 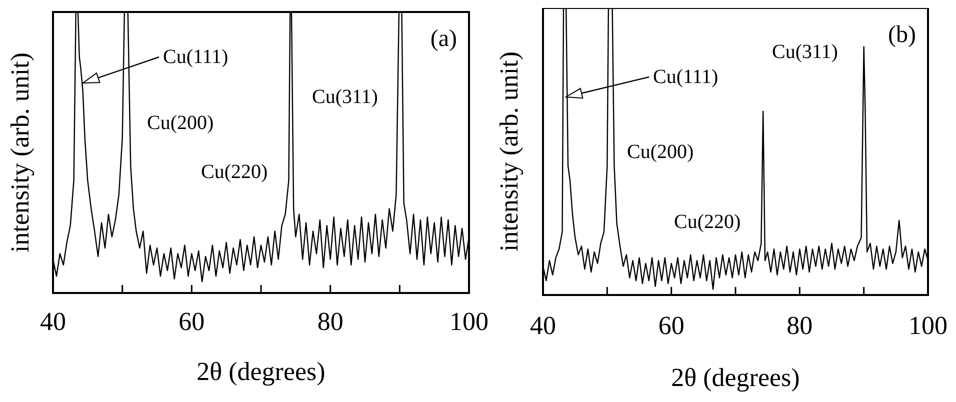 What do you see at coordinates (443, 39) in the screenshot?
I see `annotation: (a)` at bounding box center [443, 39].